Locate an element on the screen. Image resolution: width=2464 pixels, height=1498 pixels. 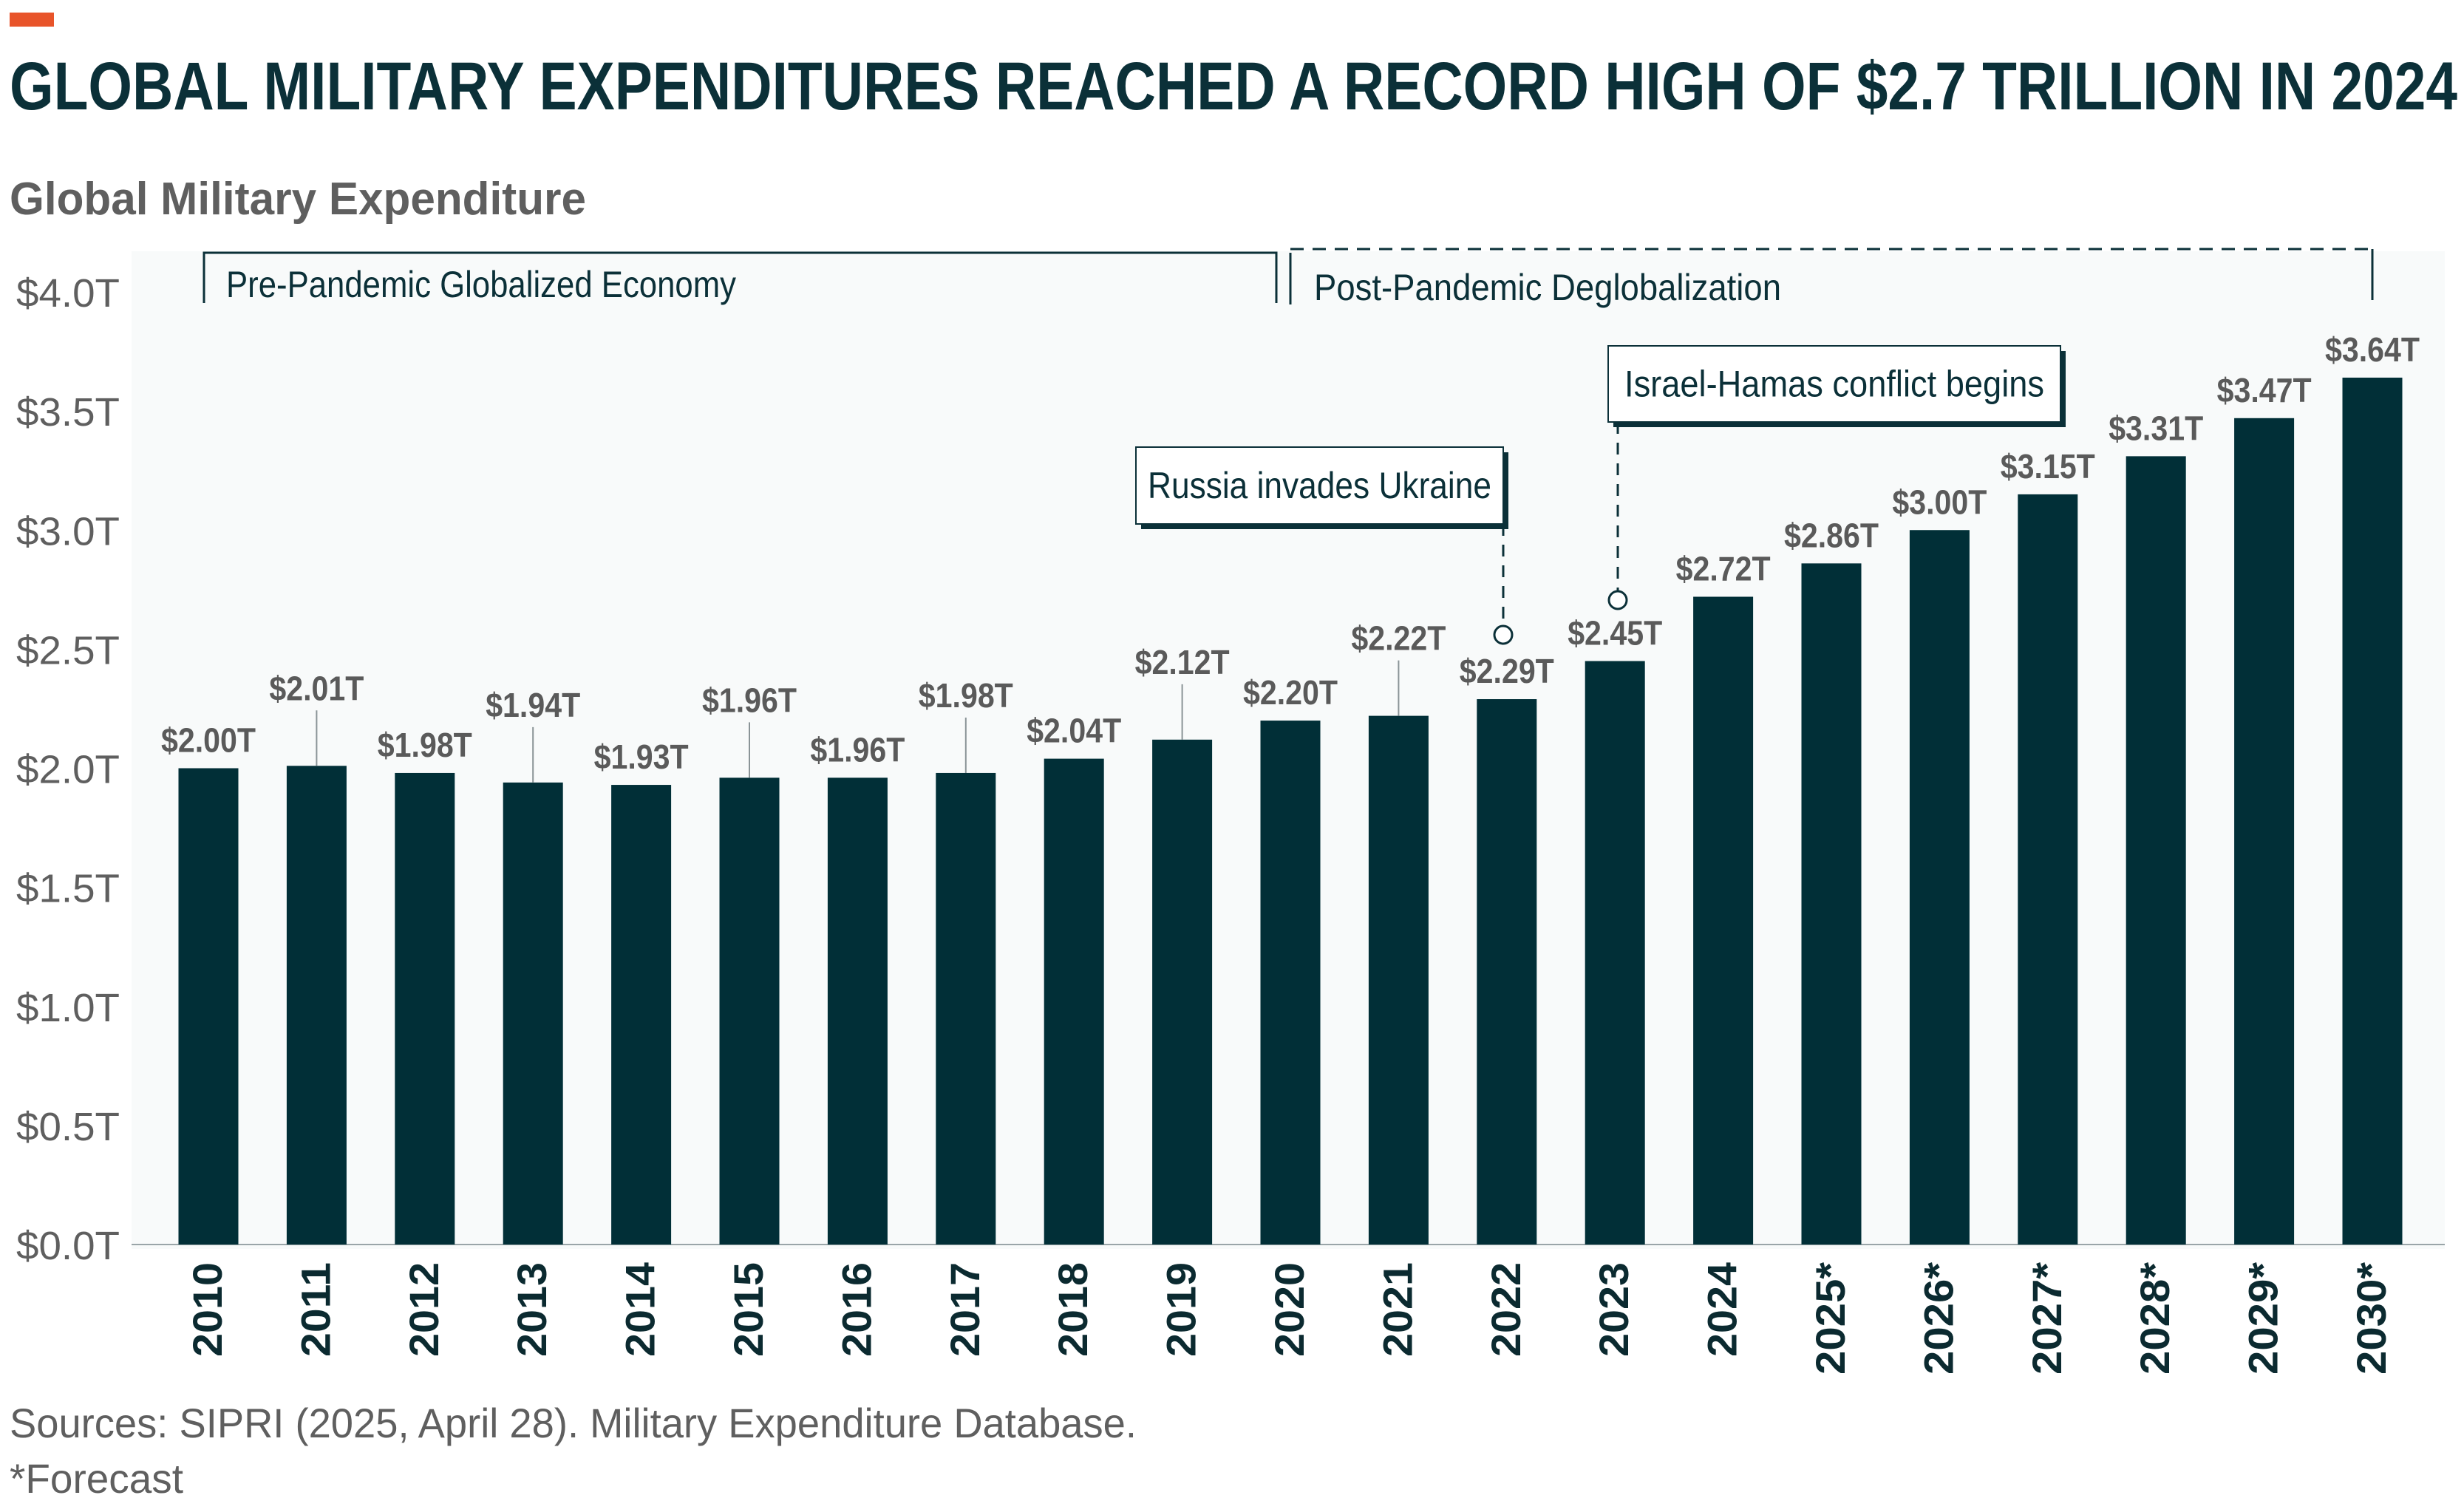
x-tick-label: 2018 is located at coordinates (1072, 1309).